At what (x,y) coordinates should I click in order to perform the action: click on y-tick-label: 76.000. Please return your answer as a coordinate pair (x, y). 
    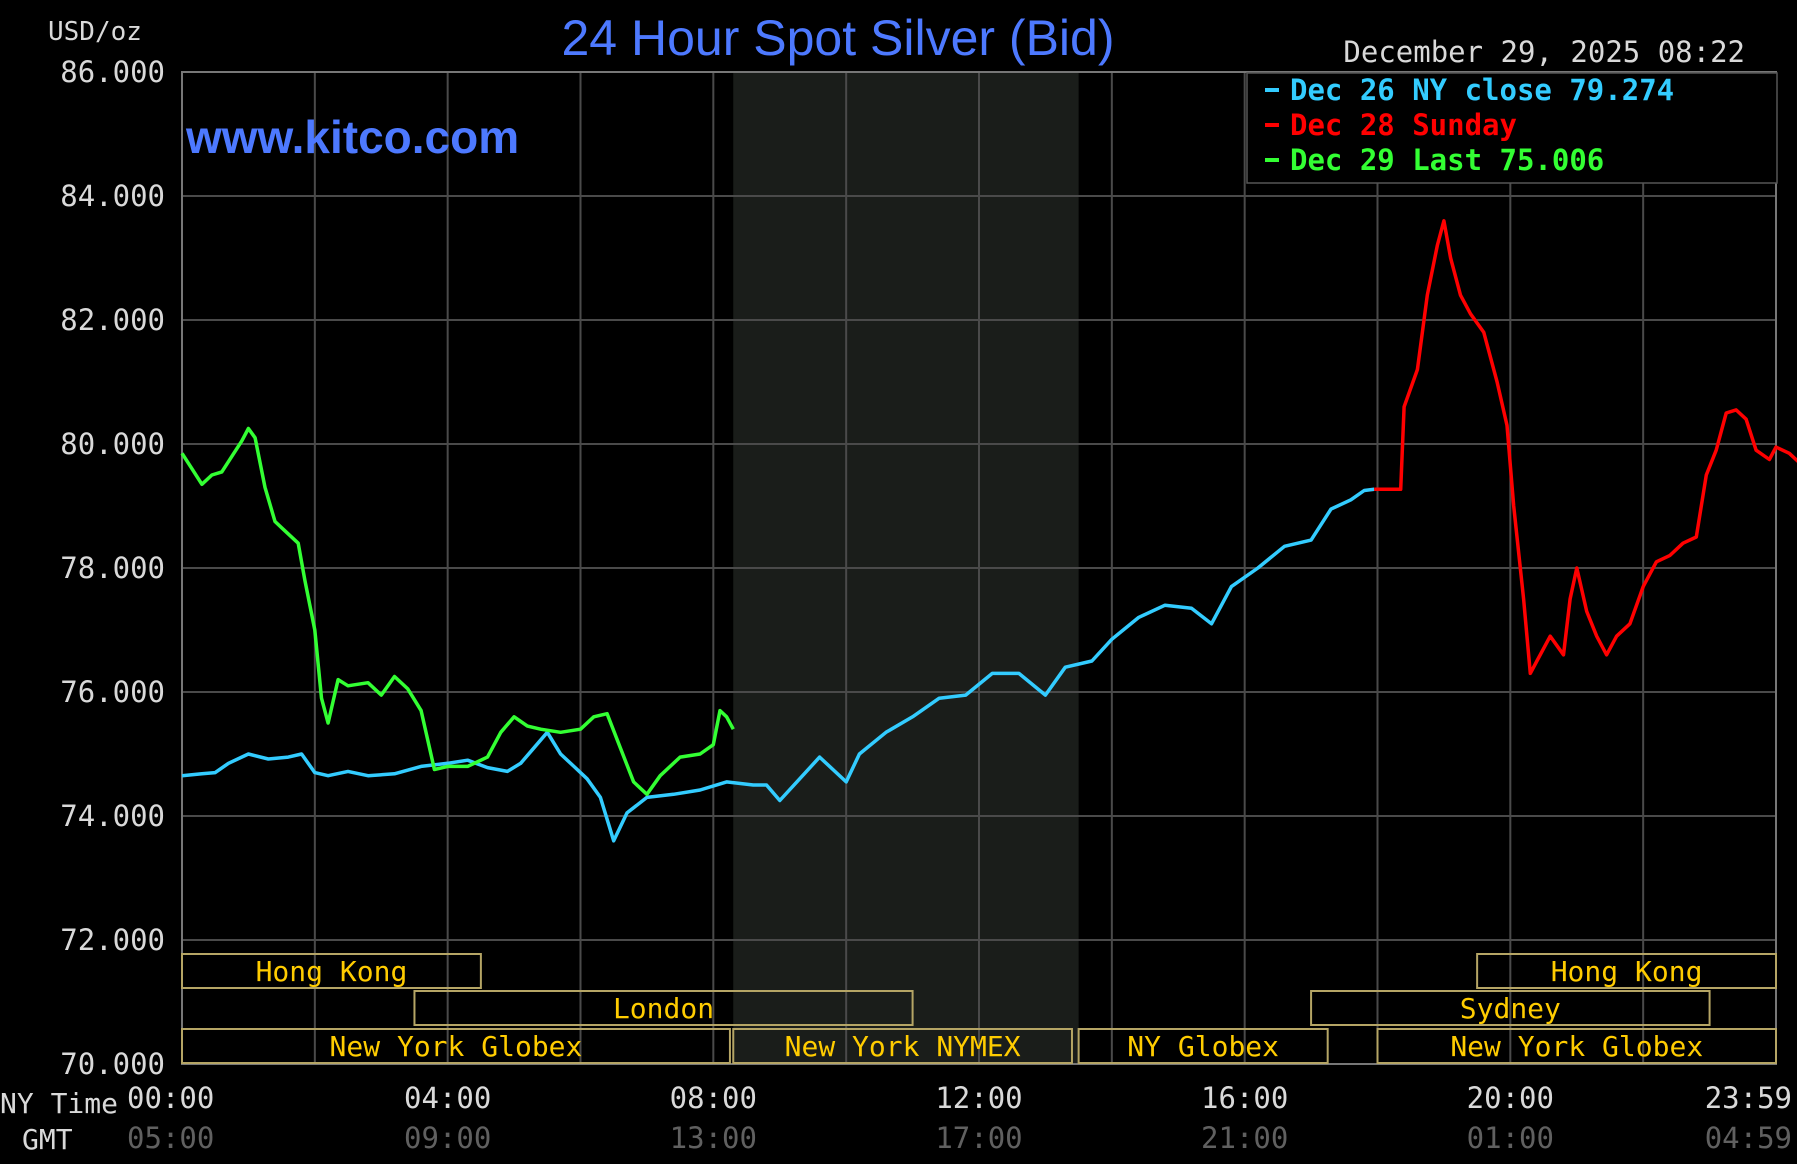
    Looking at the image, I should click on (112, 692).